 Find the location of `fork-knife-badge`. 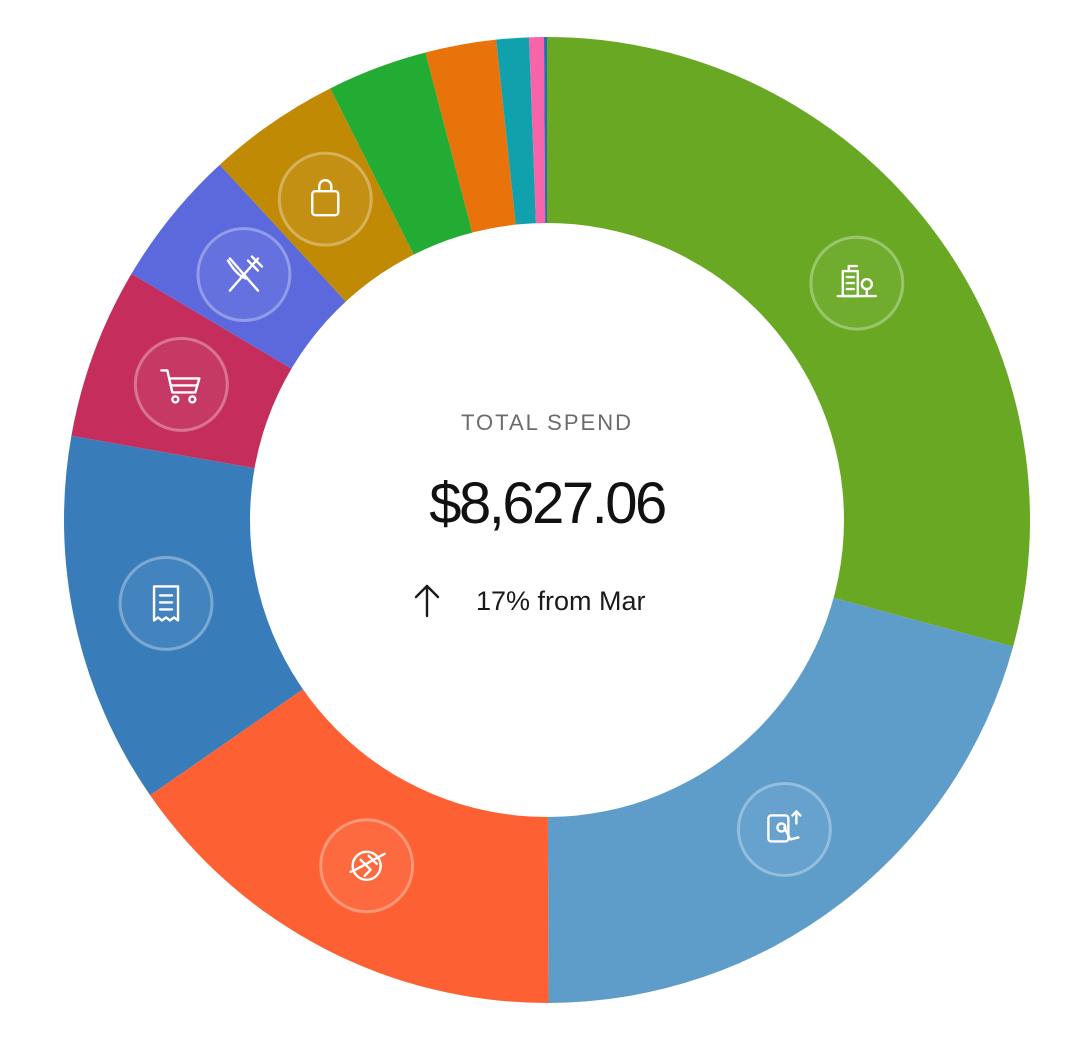

fork-knife-badge is located at coordinates (244, 275).